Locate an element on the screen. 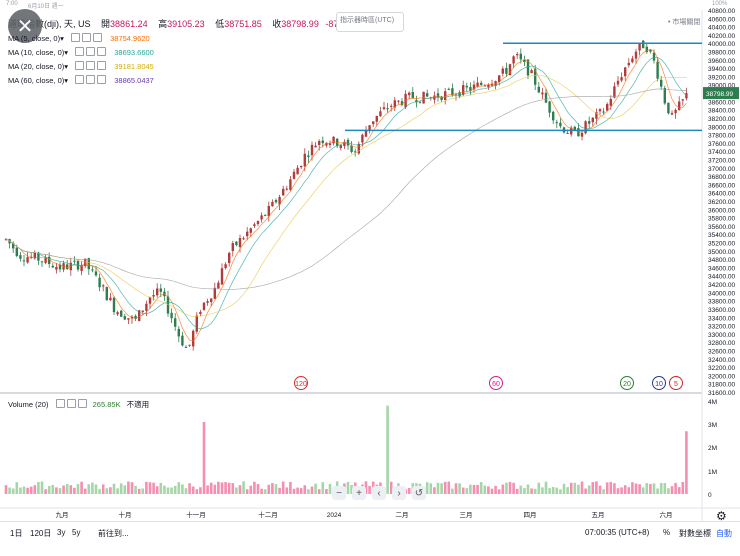 The image size is (740, 556). zoom-in-button: + is located at coordinates (359, 493).